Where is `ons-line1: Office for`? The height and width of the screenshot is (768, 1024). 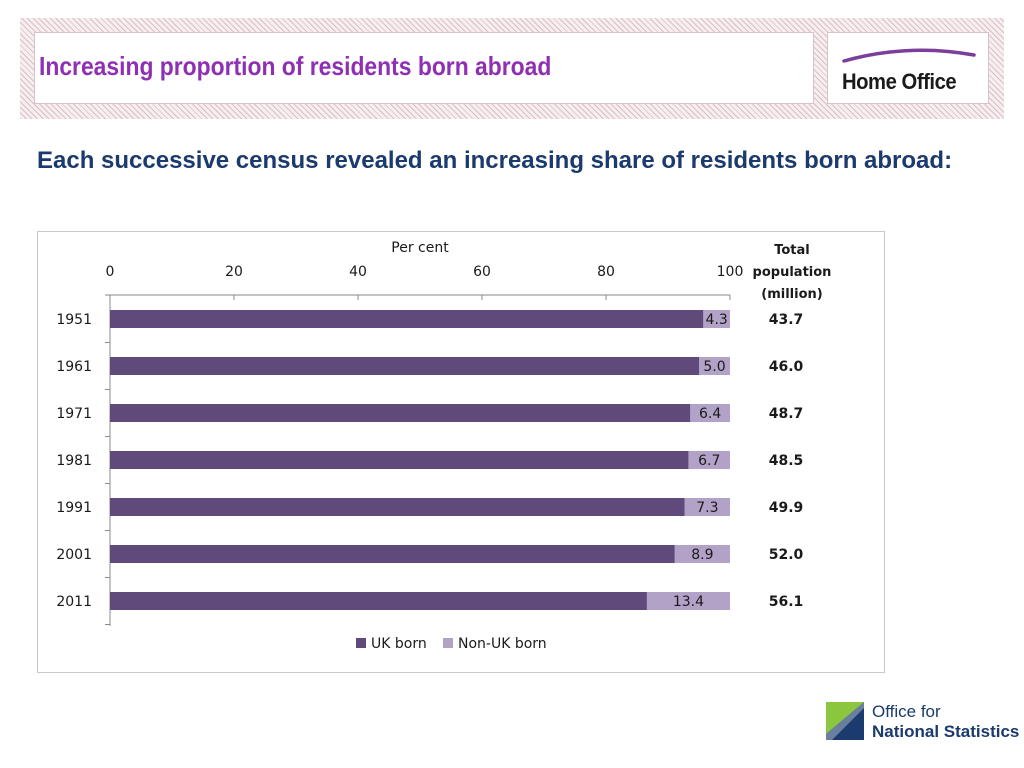 ons-line1: Office for is located at coordinates (906, 711).